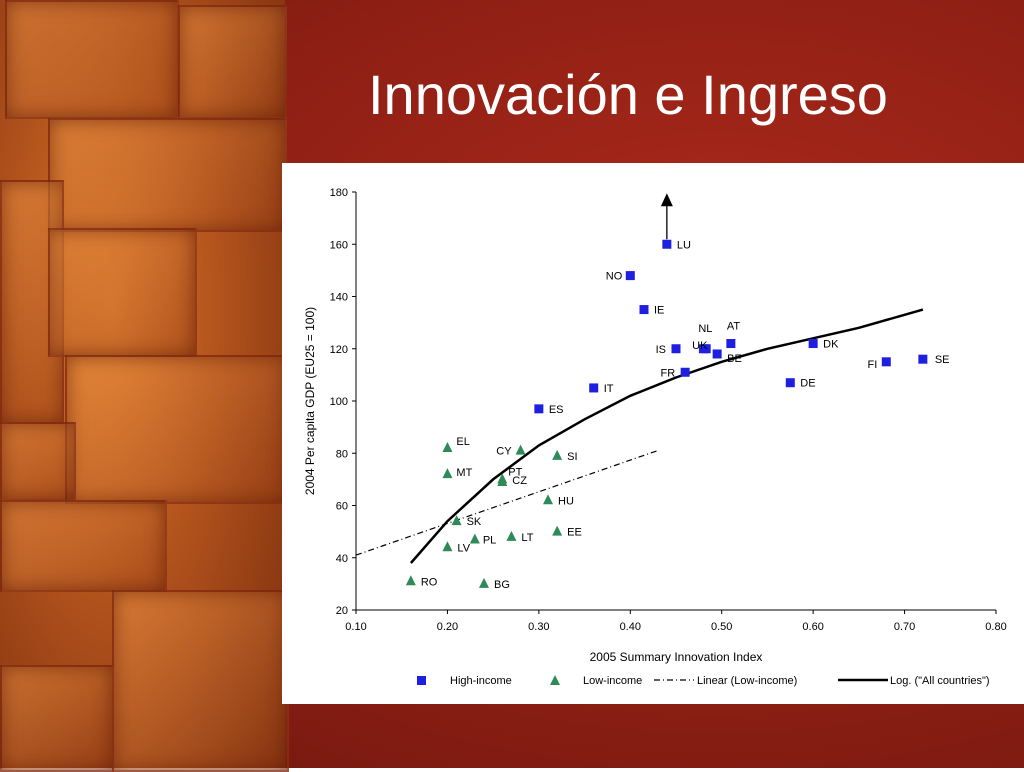  What do you see at coordinates (661, 350) in the screenshot?
I see `point-label-is: IS` at bounding box center [661, 350].